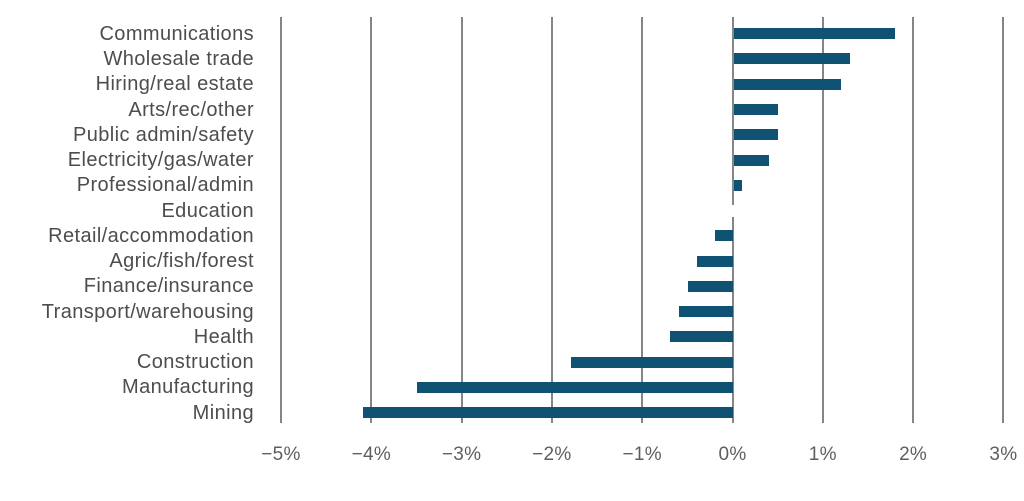 This screenshot has height=501, width=1024. I want to click on category-label: Professional/admin, so click(165, 185).